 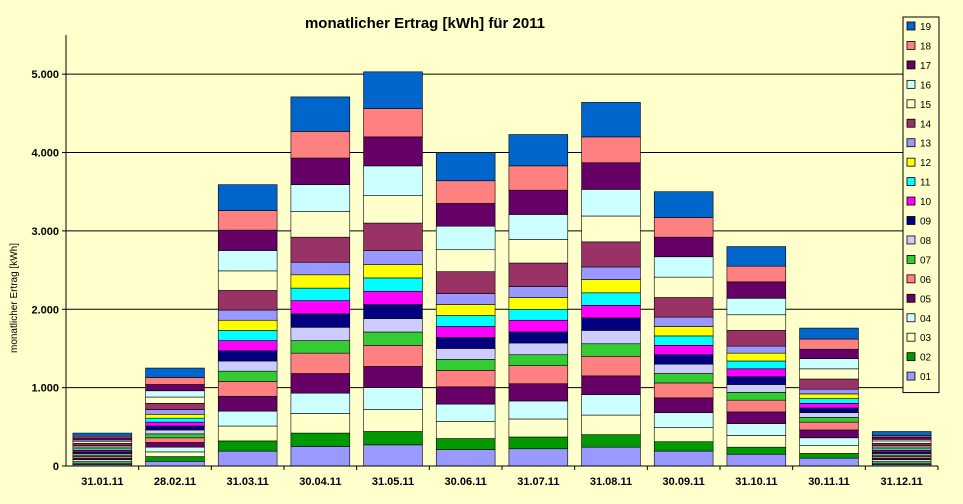 I want to click on bar-segment-10-30.06.11, so click(x=465, y=332).